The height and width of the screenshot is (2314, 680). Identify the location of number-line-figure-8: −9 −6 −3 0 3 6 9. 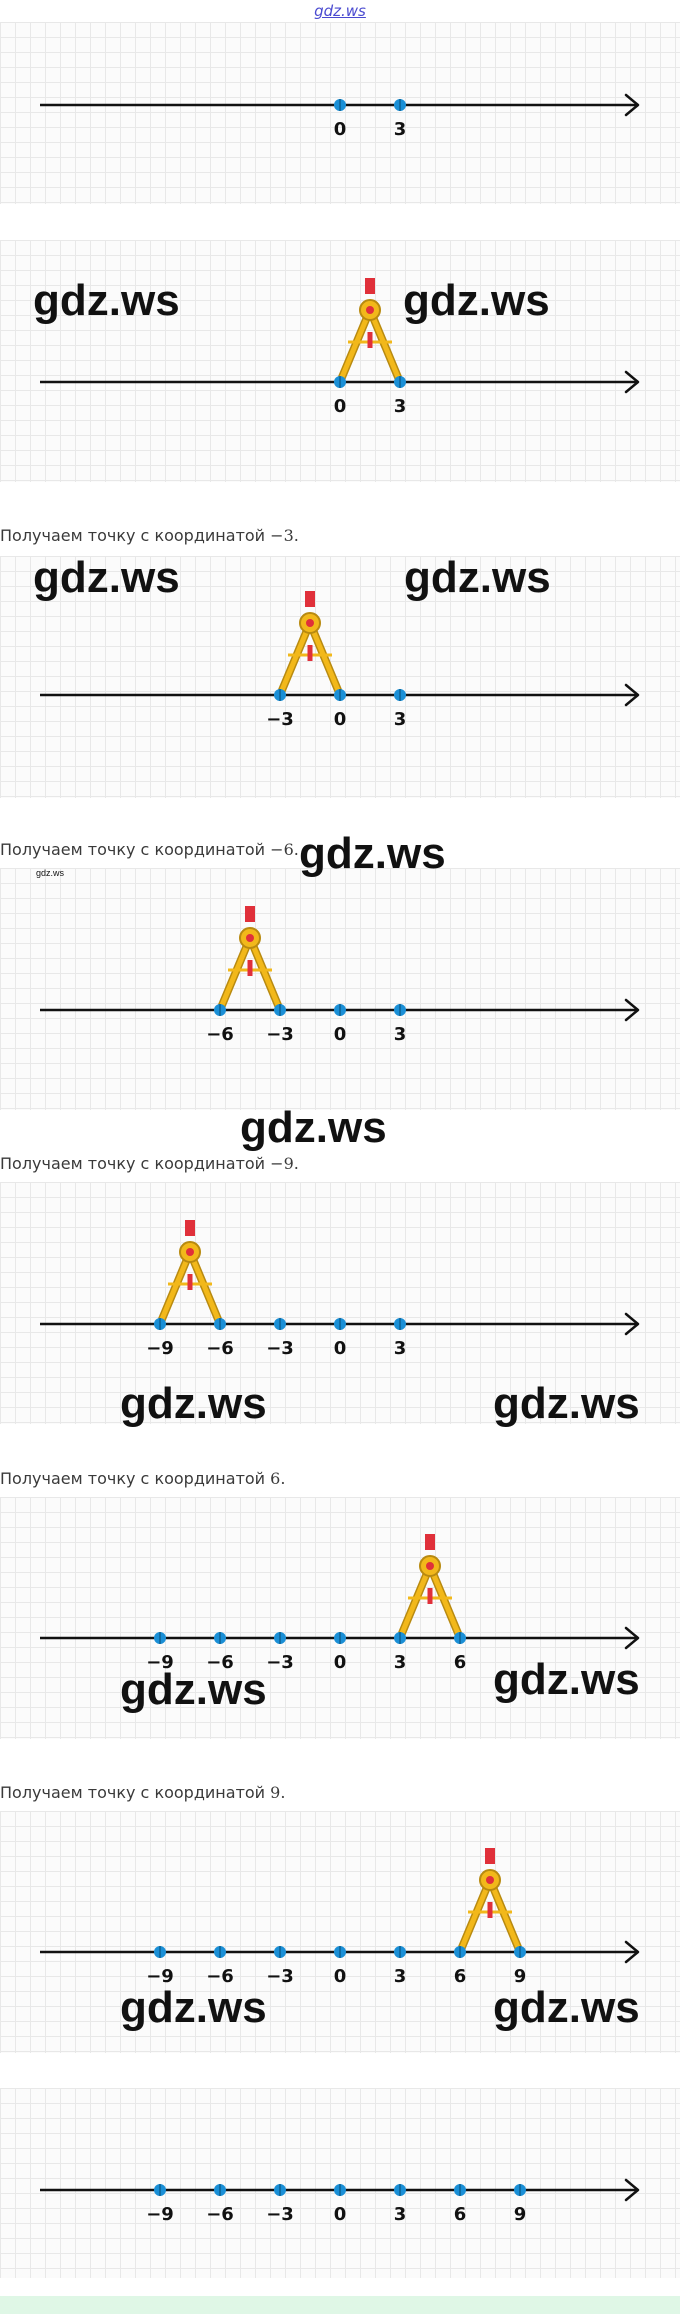
(340, 2183).